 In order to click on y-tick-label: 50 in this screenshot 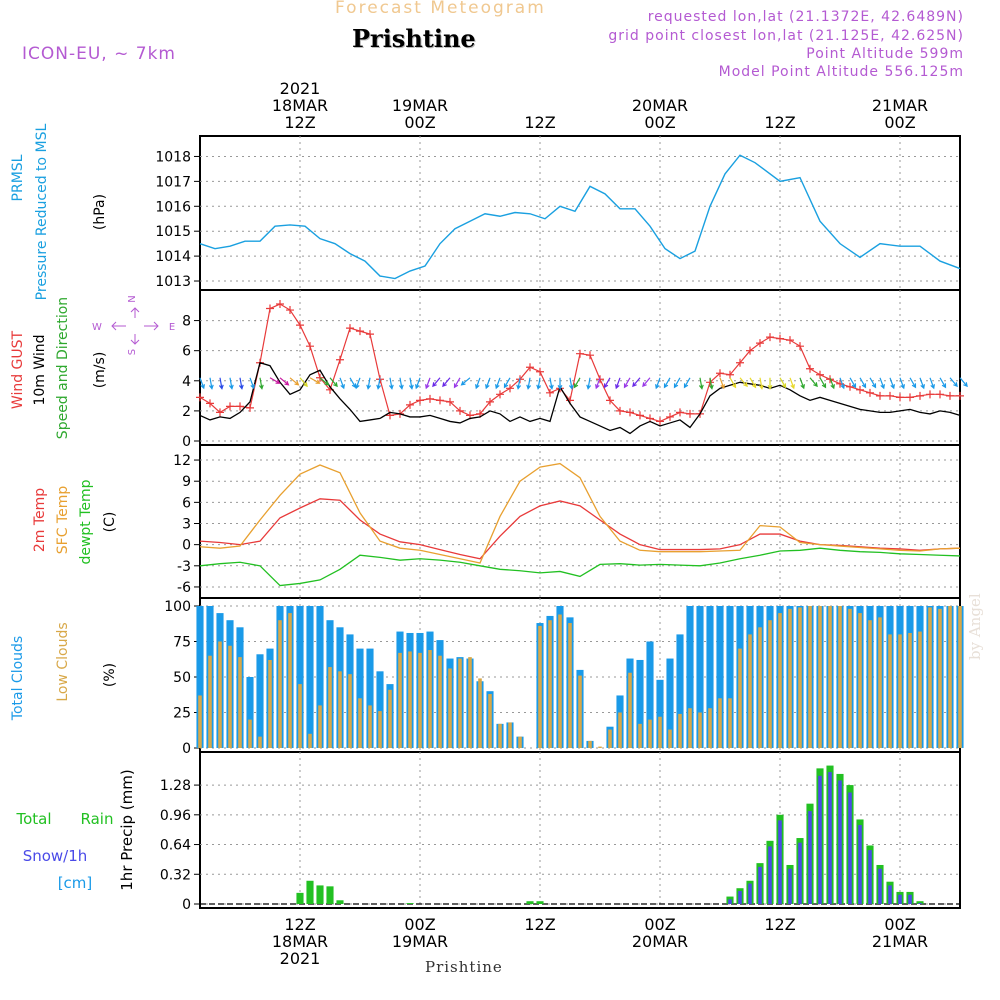, I will do `click(182, 678)`.